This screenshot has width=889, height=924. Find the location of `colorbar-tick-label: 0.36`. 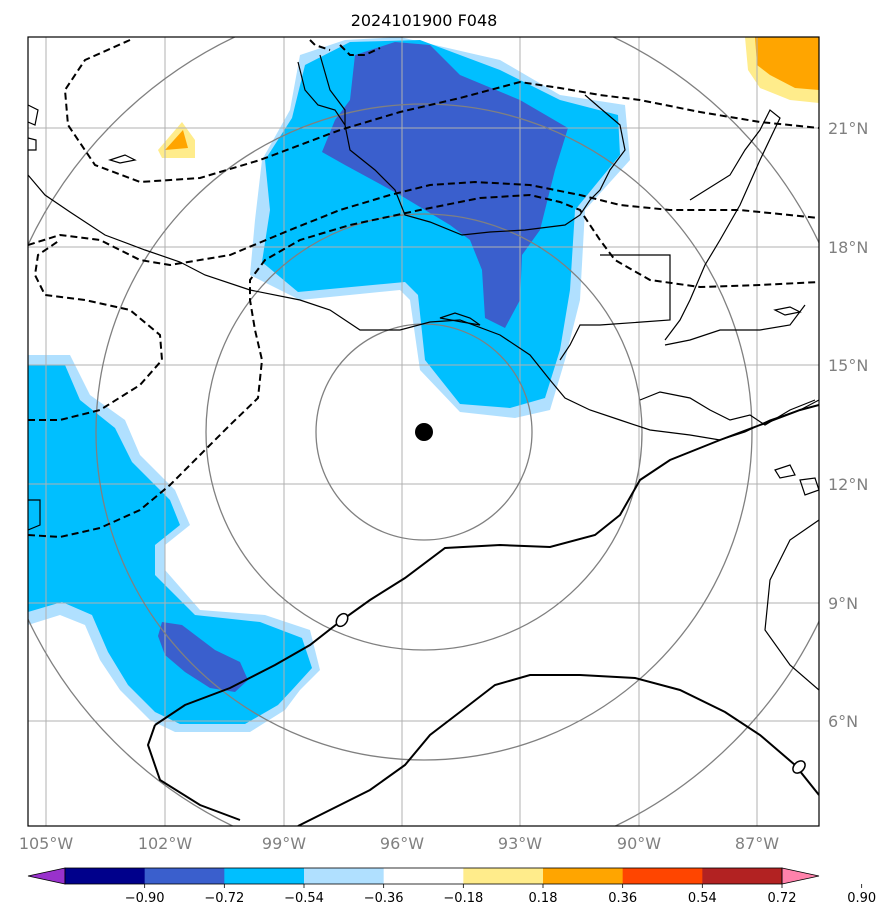

colorbar-tick-label: 0.36 is located at coordinates (622, 898).